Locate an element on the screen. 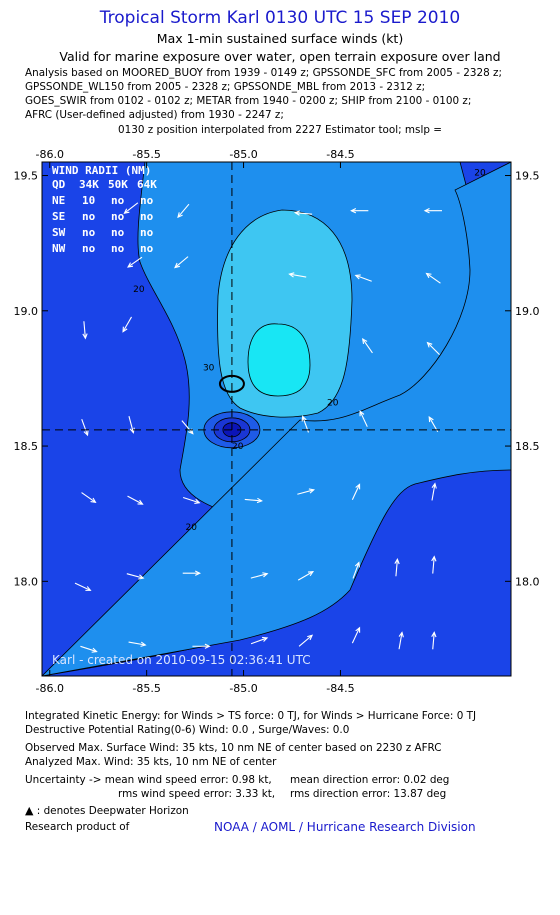 This screenshot has height=915, width=560. wind-radii-header-qd: QD is located at coordinates (59, 184).